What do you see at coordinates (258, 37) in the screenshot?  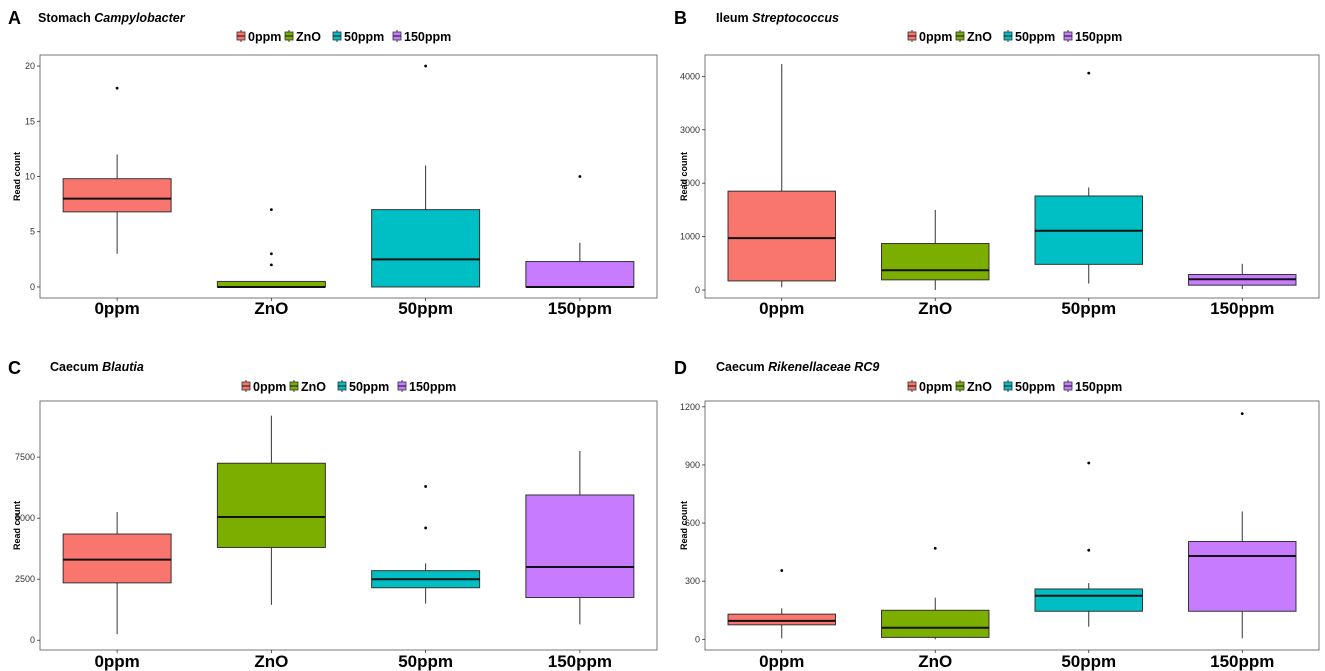 I see `legend-item: 0ppm` at bounding box center [258, 37].